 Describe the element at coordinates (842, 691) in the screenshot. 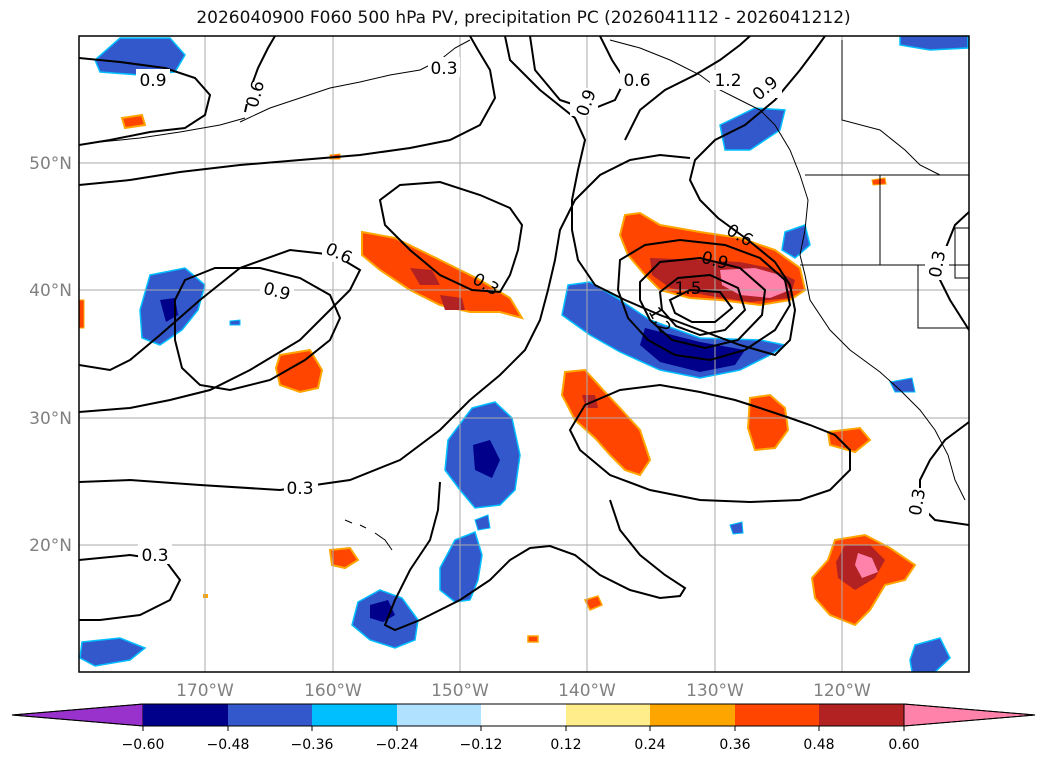

I see `lon-label: 120°W` at that location.